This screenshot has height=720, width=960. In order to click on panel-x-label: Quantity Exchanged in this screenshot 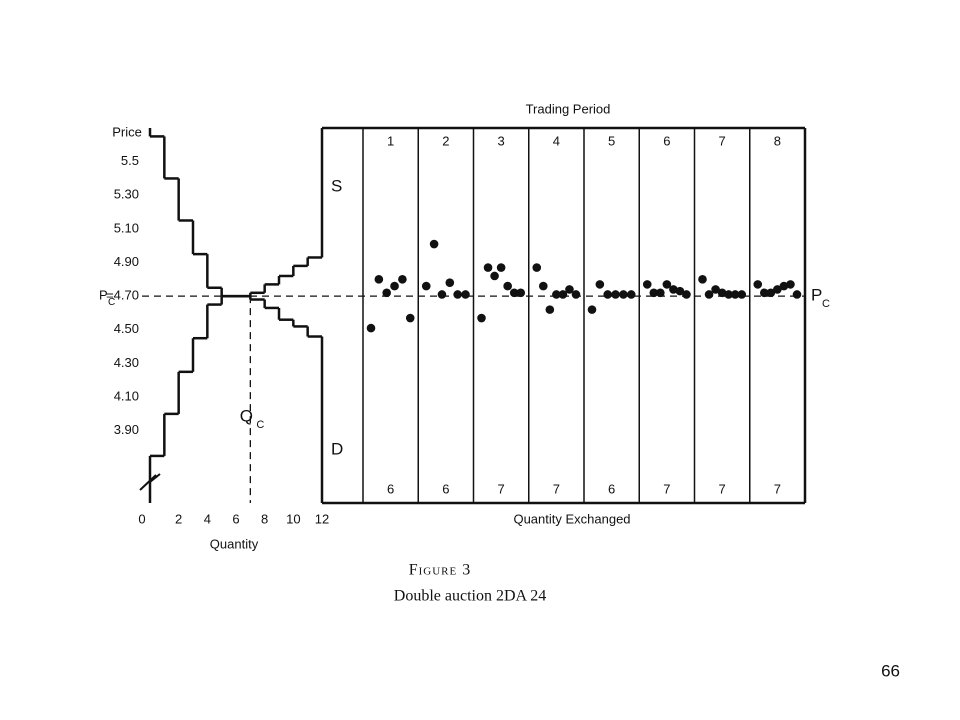, I will do `click(571, 518)`.